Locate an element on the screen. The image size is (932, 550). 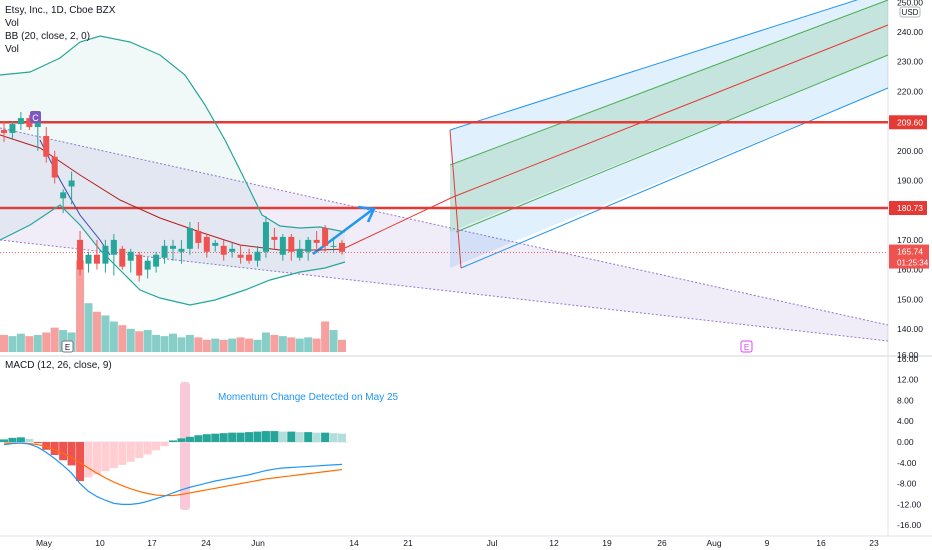
future-earnings-label: E is located at coordinates (746, 347).